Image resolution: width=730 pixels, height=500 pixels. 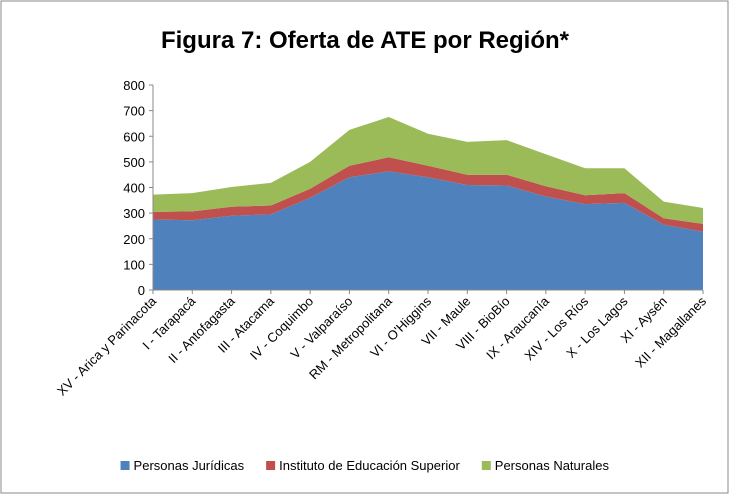 What do you see at coordinates (134, 213) in the screenshot?
I see `y-tick-label: 300` at bounding box center [134, 213].